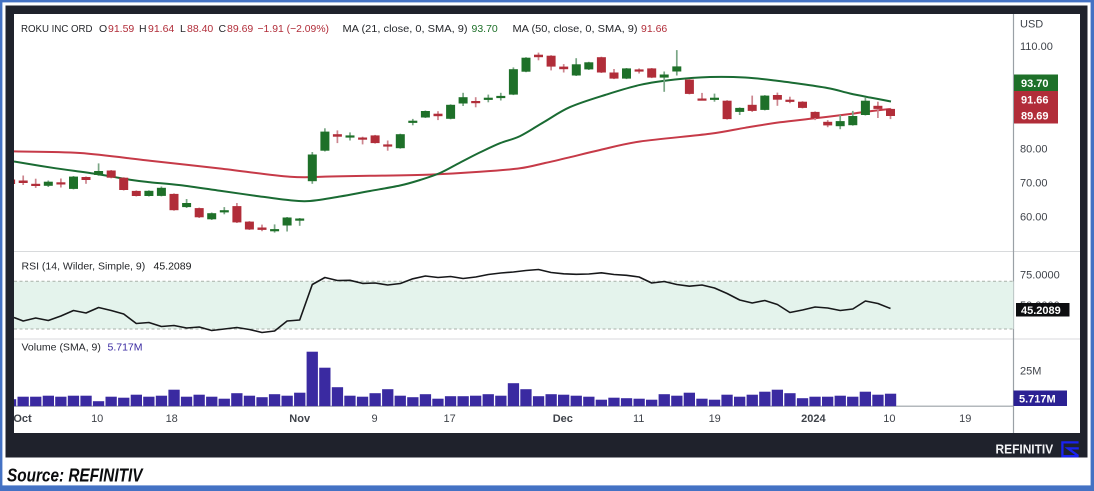  Describe the element at coordinates (200, 29) in the screenshot. I see `svg-text: 88.40` at that location.